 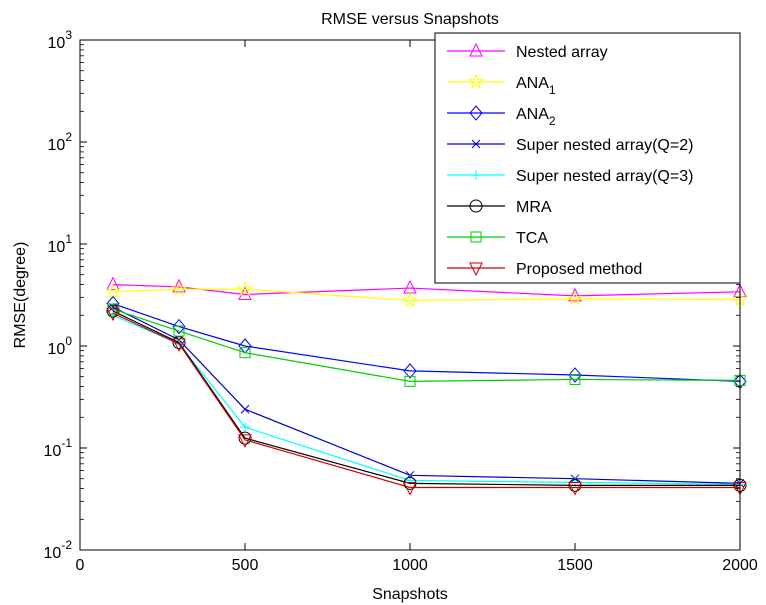 What do you see at coordinates (575, 565) in the screenshot?
I see `x-tick-label: 1500` at bounding box center [575, 565].